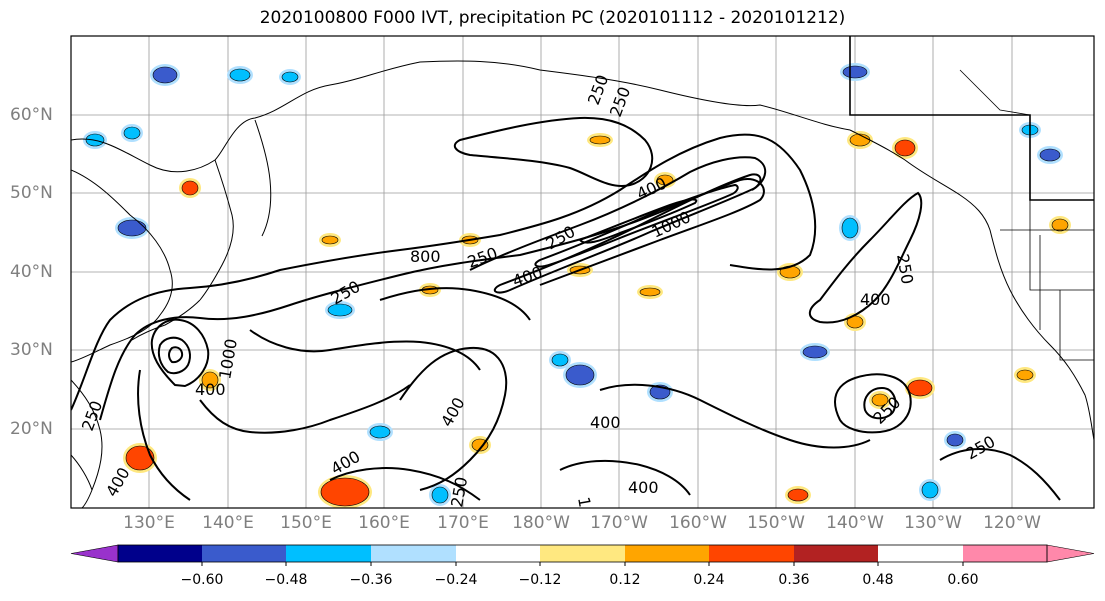 The height and width of the screenshot is (601, 1105). Describe the element at coordinates (149, 523) in the screenshot. I see `longitude-label: 130°E` at that location.